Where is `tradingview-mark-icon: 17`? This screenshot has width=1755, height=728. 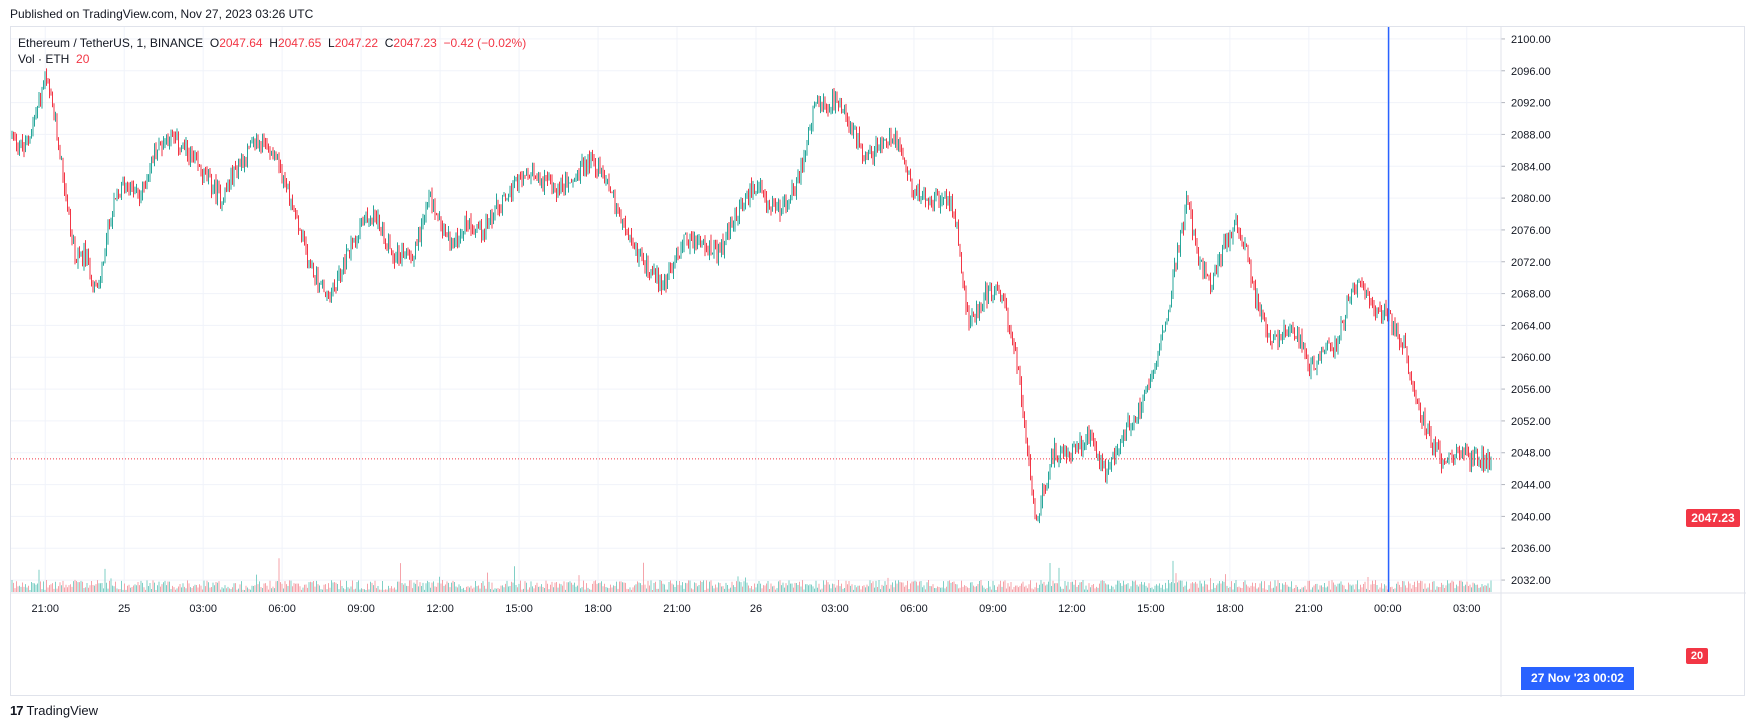
tradingview-mark-icon: 17 is located at coordinates (17, 710).